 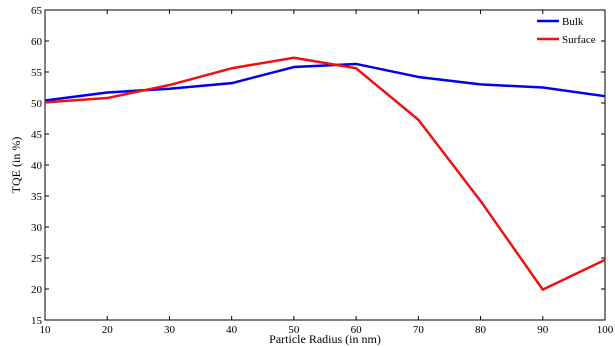 What do you see at coordinates (294, 330) in the screenshot?
I see `x-tick-label: 50` at bounding box center [294, 330].